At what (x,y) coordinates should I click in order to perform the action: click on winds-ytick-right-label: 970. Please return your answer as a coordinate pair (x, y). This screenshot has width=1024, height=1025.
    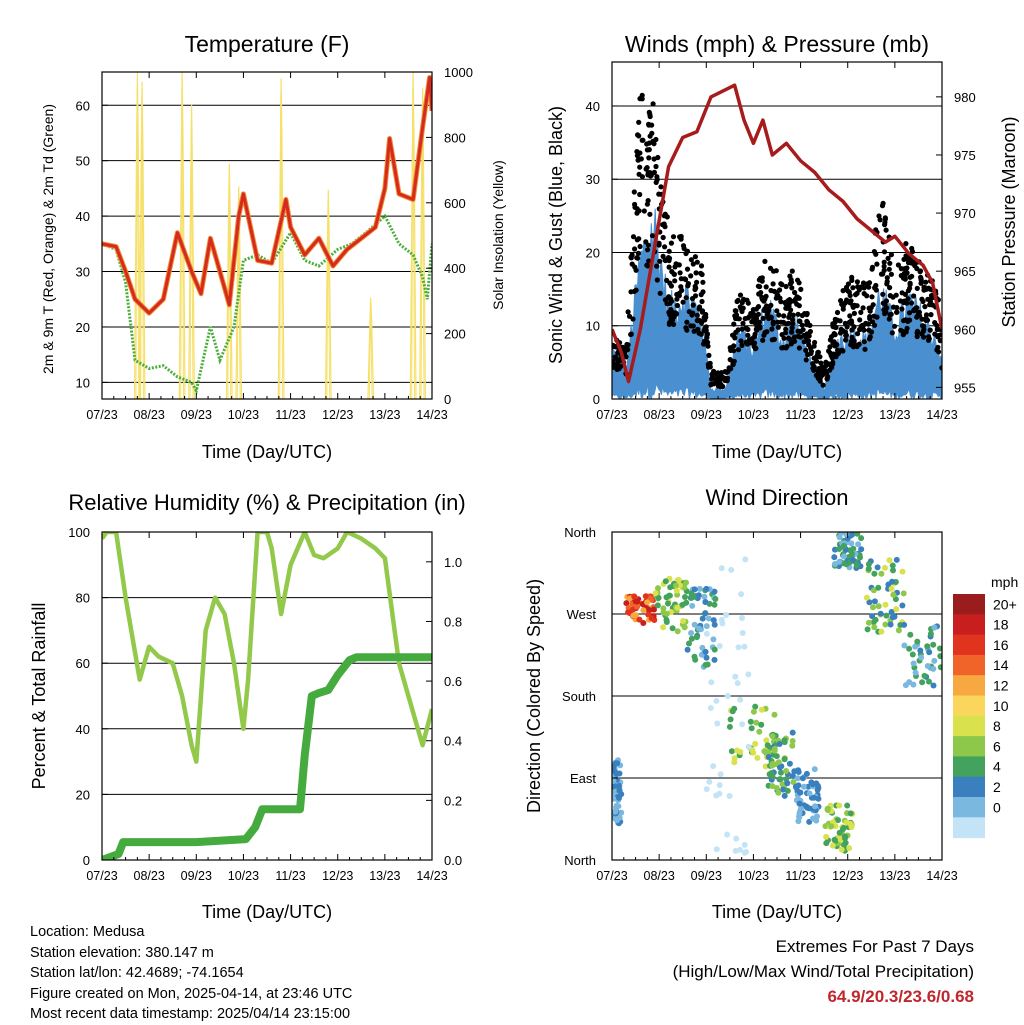
    Looking at the image, I should click on (965, 213).